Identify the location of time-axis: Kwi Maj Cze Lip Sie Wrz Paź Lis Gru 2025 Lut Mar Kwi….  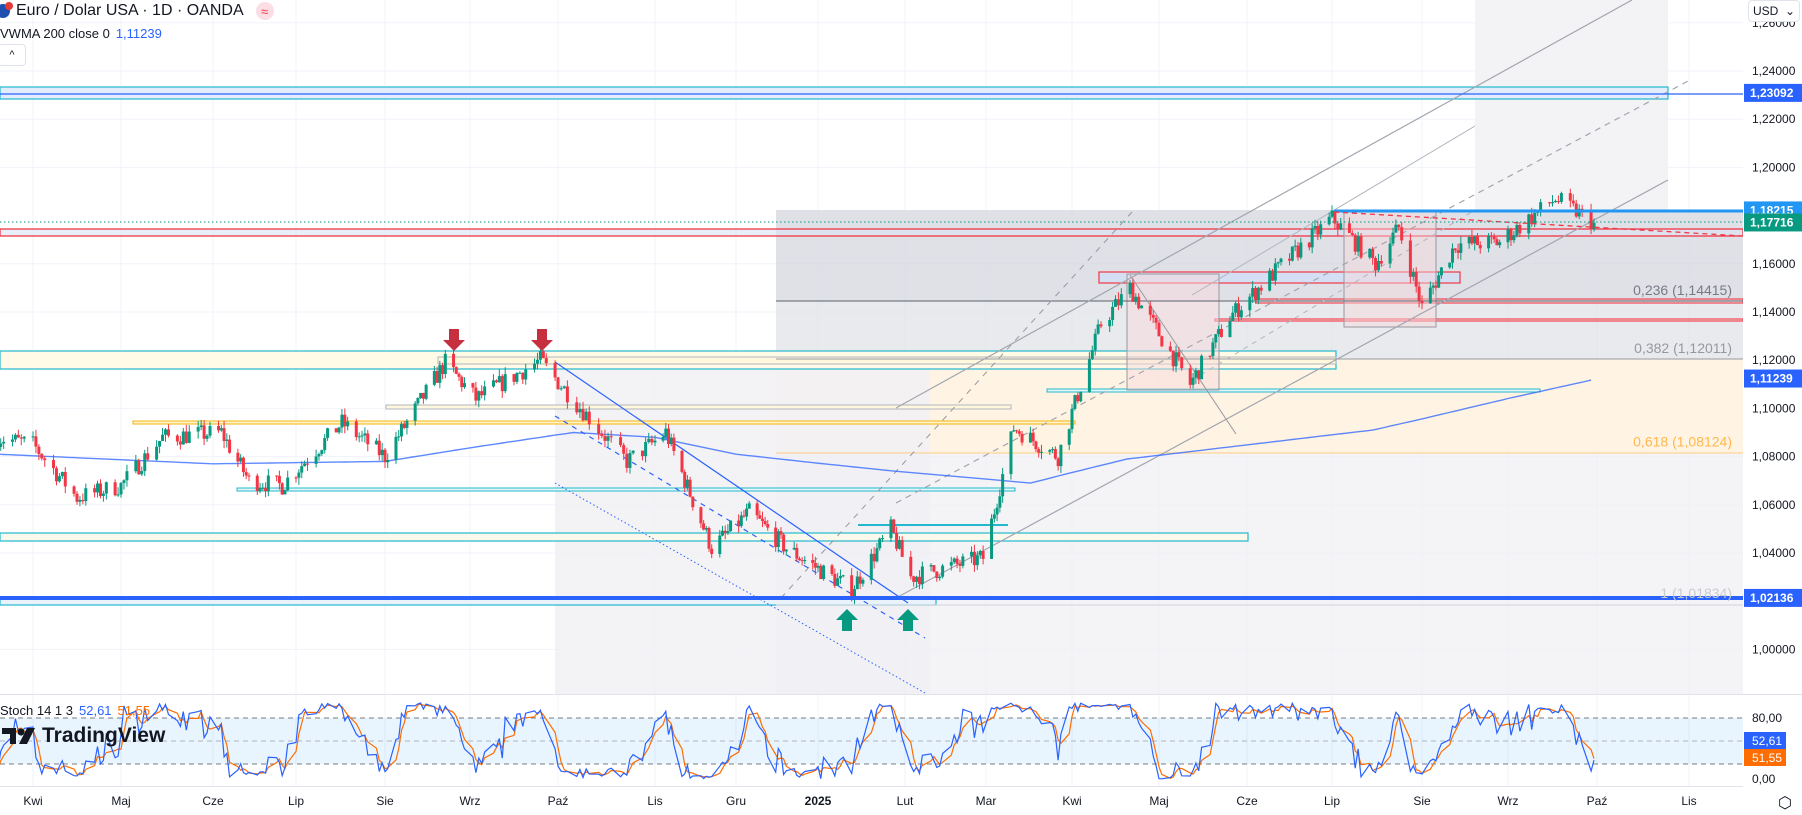
(859, 801).